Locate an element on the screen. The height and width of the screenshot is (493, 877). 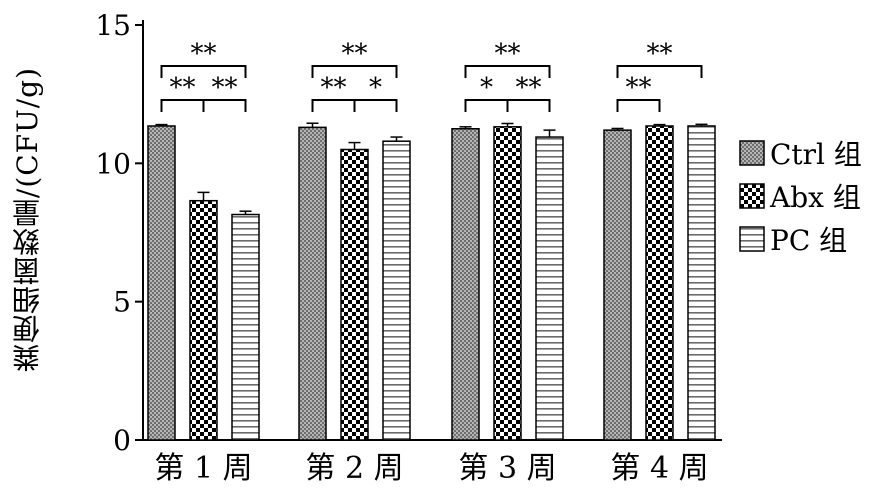
legend-label: Ctrl 组 is located at coordinates (816, 154).